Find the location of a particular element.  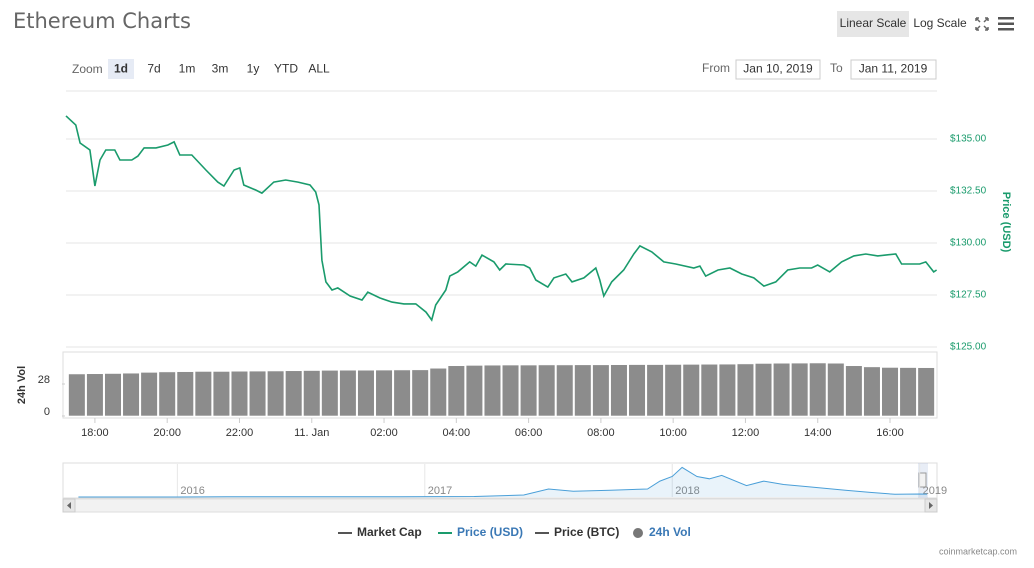

scrollbar-track is located at coordinates (500, 505).